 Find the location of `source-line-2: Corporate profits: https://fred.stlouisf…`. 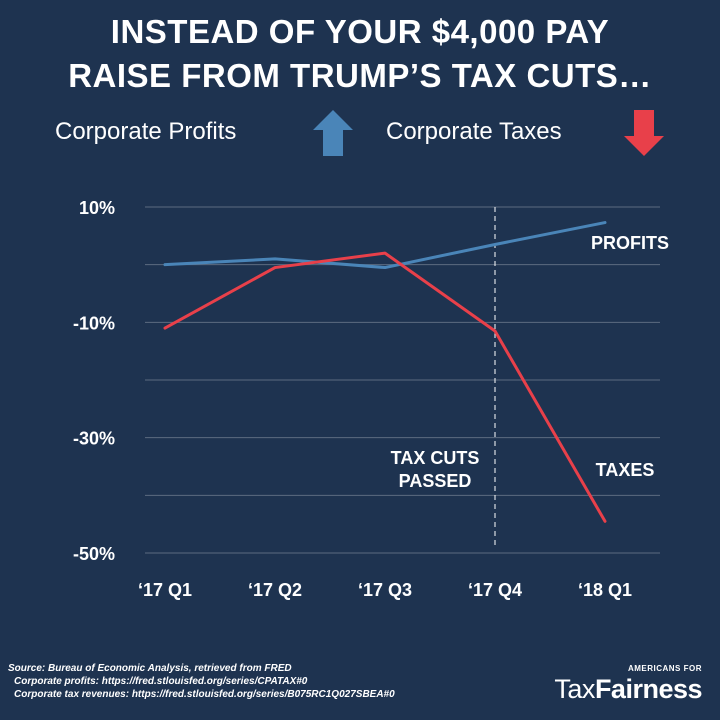

source-line-2: Corporate profits: https://fred.stlouisf… is located at coordinates (161, 681).